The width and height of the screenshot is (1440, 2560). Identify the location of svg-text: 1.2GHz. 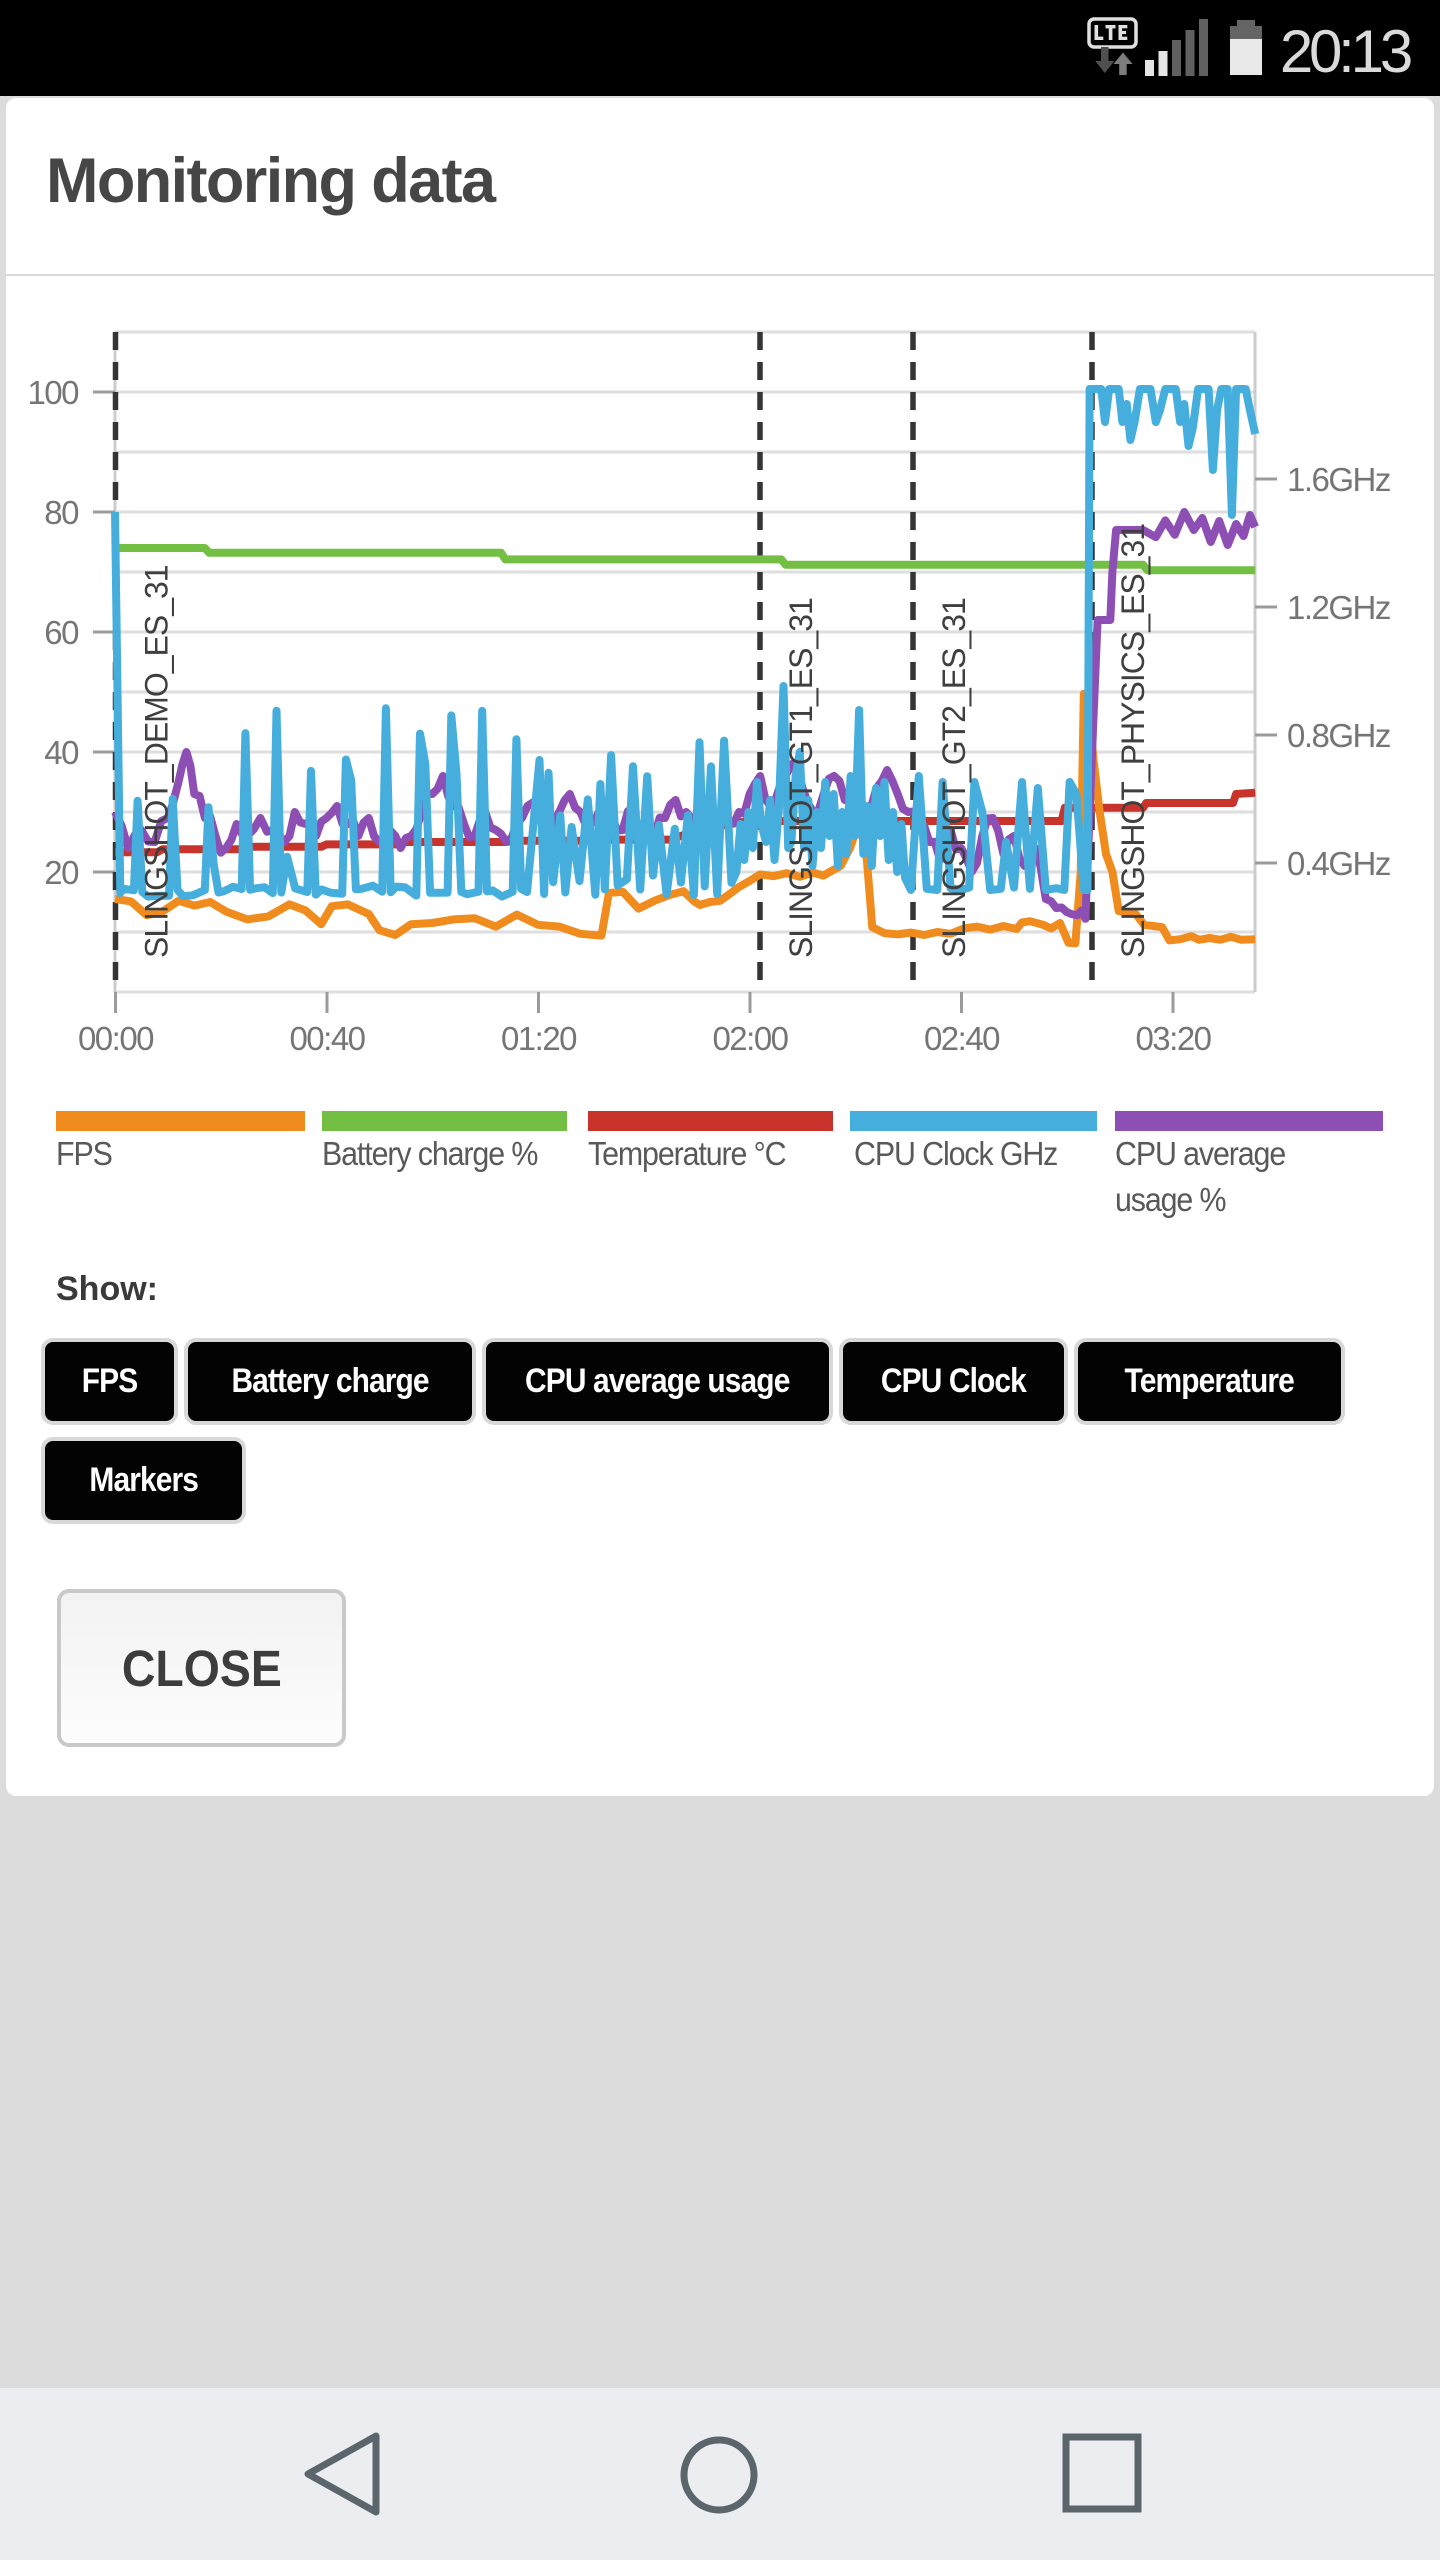
(1338, 607).